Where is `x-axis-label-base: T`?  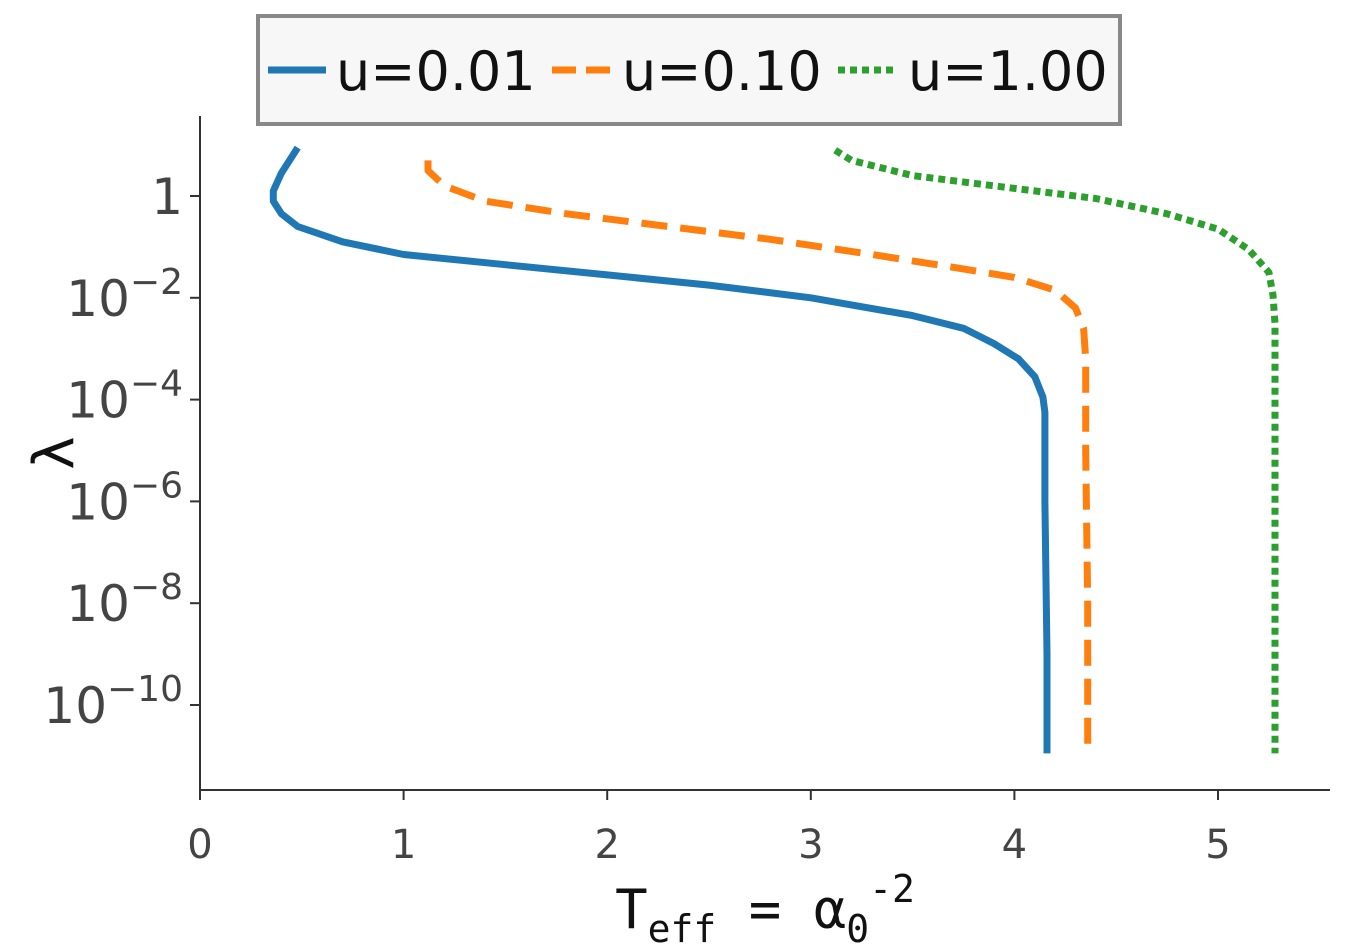
x-axis-label-base: T is located at coordinates (631, 909).